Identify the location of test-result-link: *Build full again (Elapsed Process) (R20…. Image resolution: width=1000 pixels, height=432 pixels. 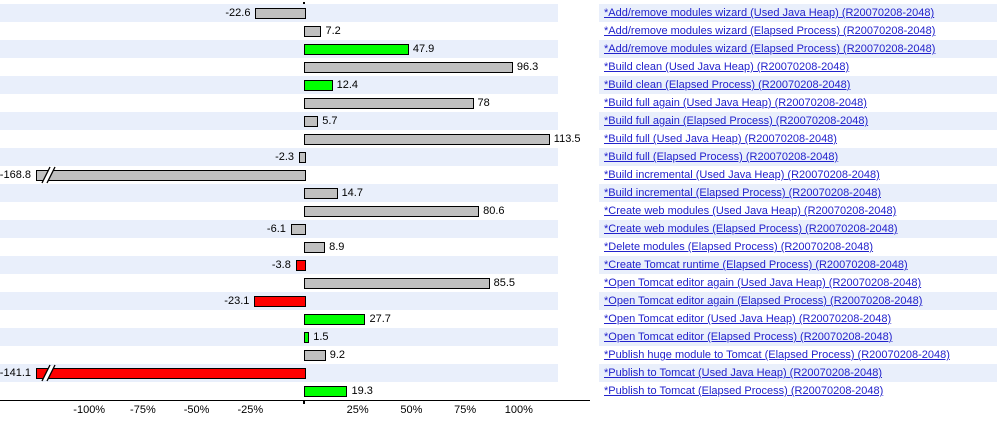
(736, 121).